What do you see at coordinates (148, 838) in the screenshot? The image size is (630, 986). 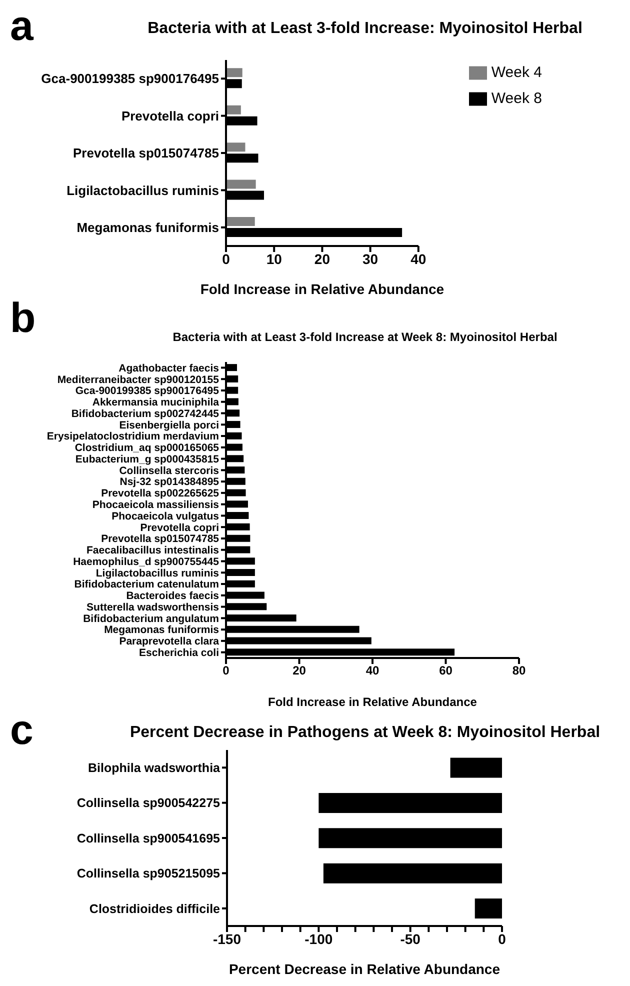 I see `y-tick-label: Collinsella sp900541695` at bounding box center [148, 838].